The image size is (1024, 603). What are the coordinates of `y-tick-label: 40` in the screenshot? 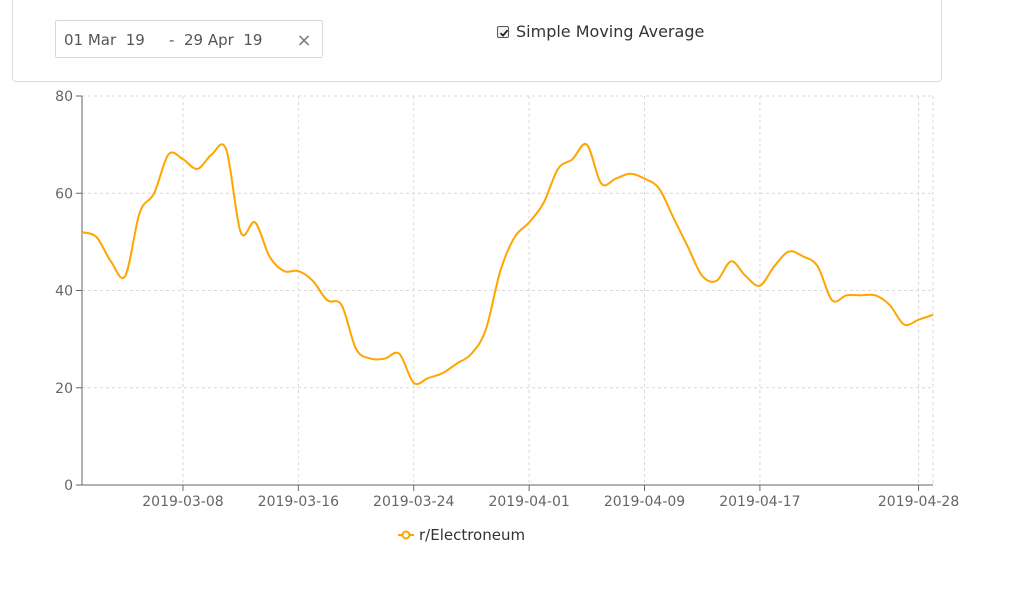 It's located at (64, 292).